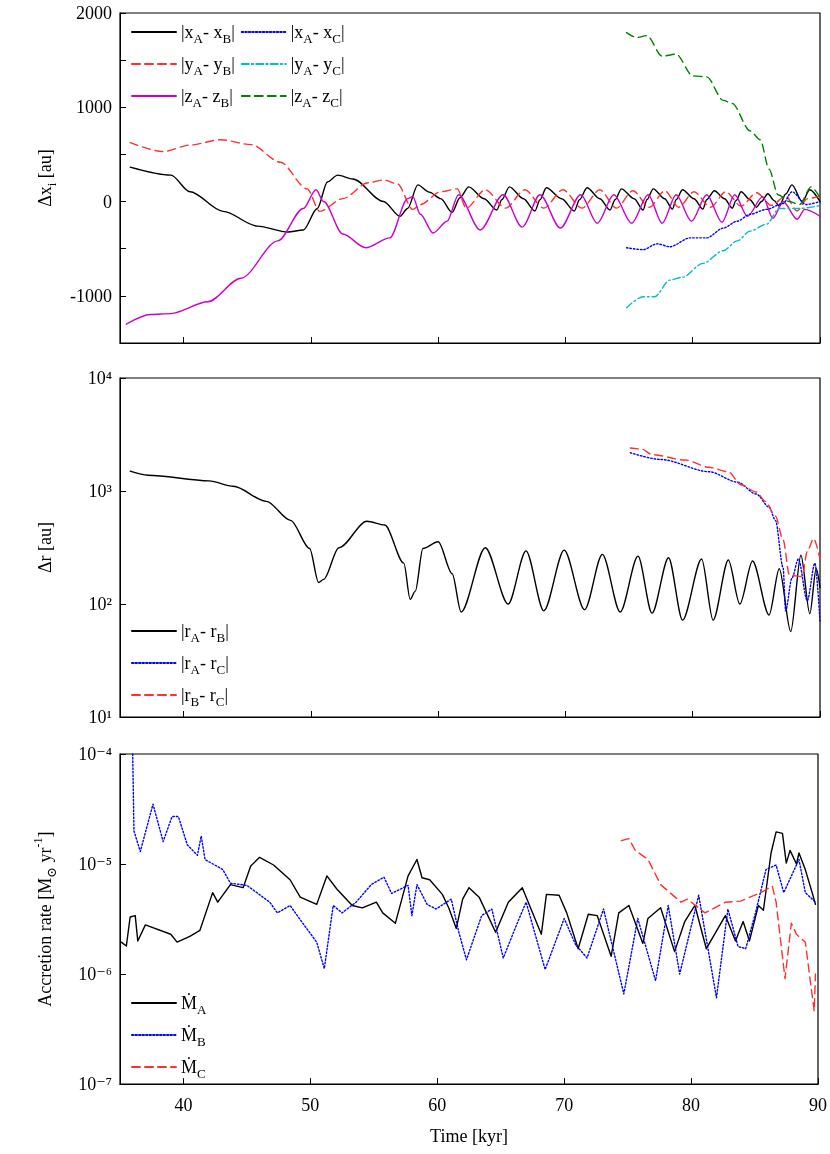  What do you see at coordinates (47, 178) in the screenshot?
I see `y-axis-title: Δxi [au]` at bounding box center [47, 178].